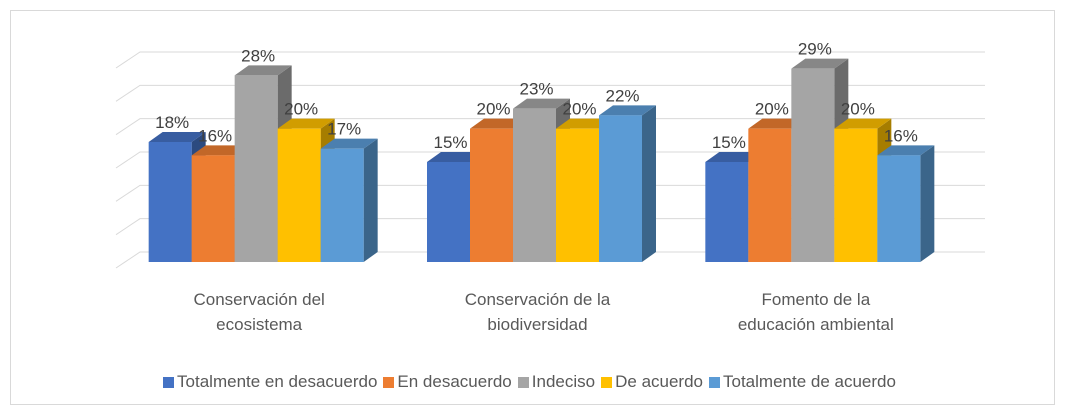  Describe the element at coordinates (815, 312) in the screenshot. I see `x-tick-label: Fomento de la educación ambiental` at that location.